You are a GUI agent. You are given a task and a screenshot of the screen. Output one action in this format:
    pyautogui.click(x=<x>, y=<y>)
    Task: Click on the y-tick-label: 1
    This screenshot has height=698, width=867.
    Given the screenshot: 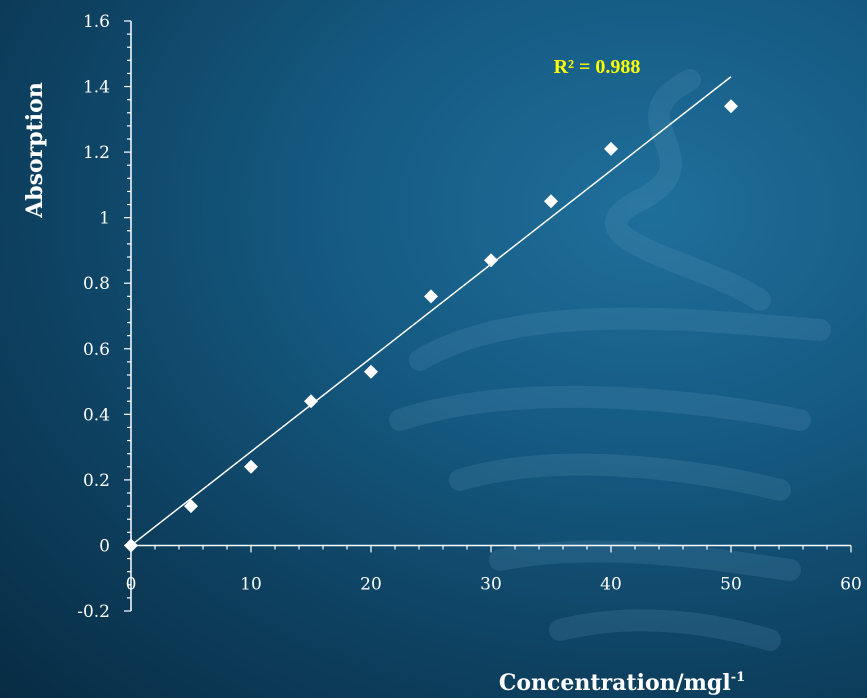 What is the action you would take?
    pyautogui.click(x=104, y=219)
    